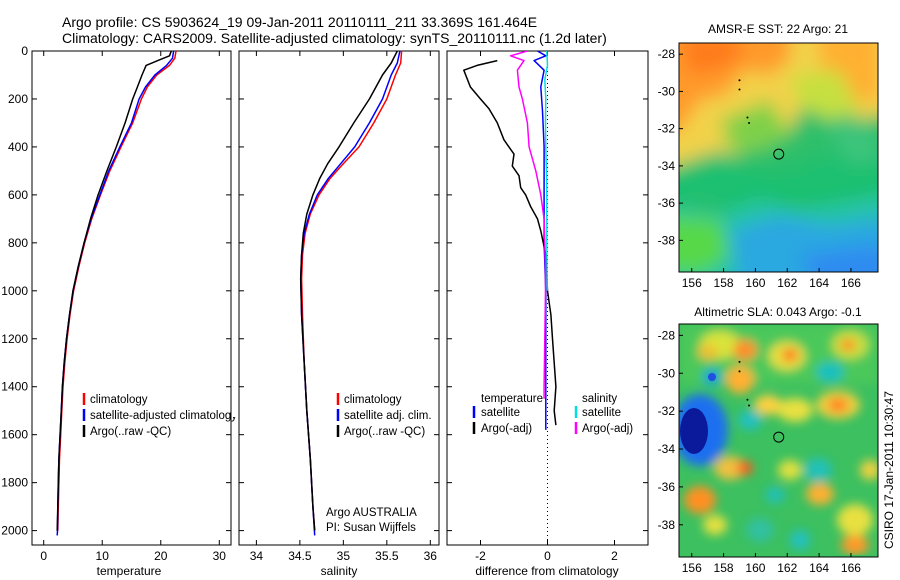 The image size is (900, 580). I want to click on series-line-satellite-adj-clim, so click(350, 293).